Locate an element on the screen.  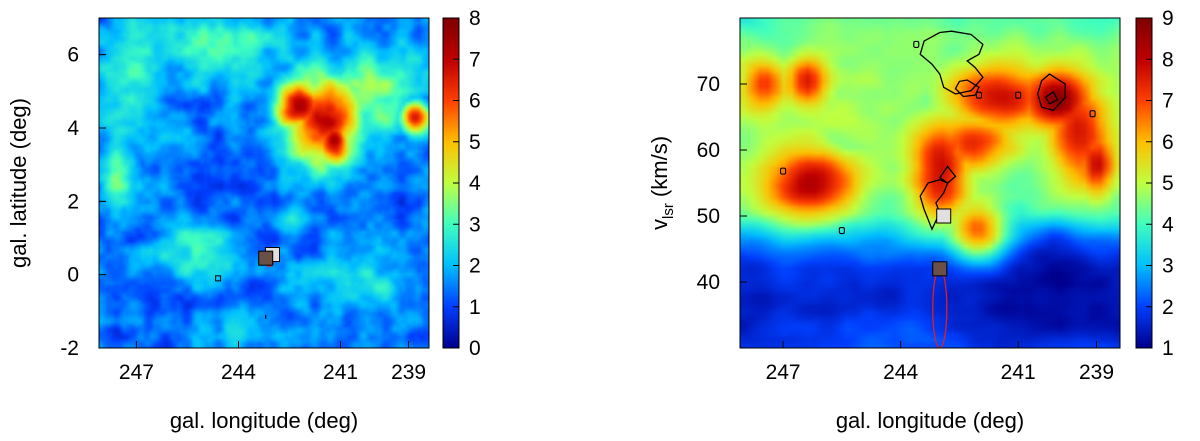
y-tick-label: 40 is located at coordinates (708, 282).